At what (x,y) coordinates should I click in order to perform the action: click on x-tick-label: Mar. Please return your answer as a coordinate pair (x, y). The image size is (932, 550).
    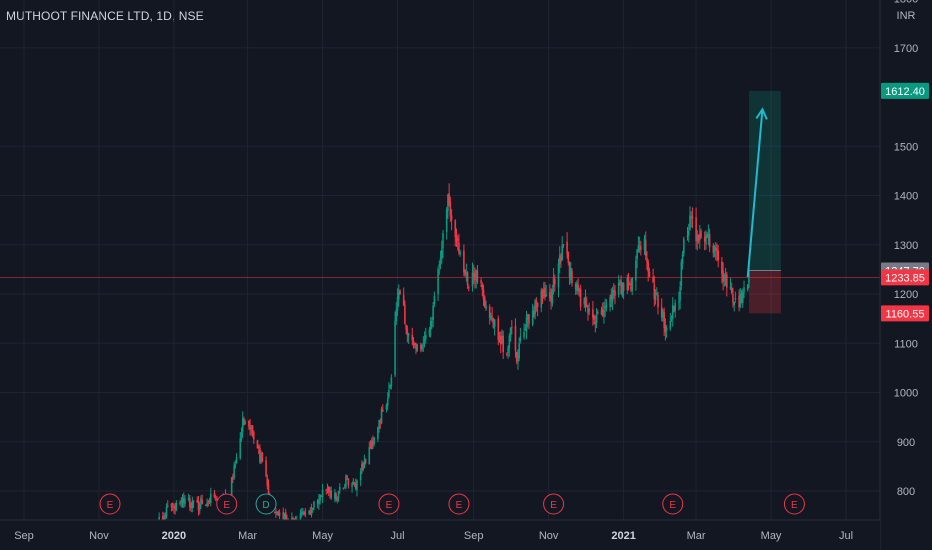
    Looking at the image, I should click on (696, 536).